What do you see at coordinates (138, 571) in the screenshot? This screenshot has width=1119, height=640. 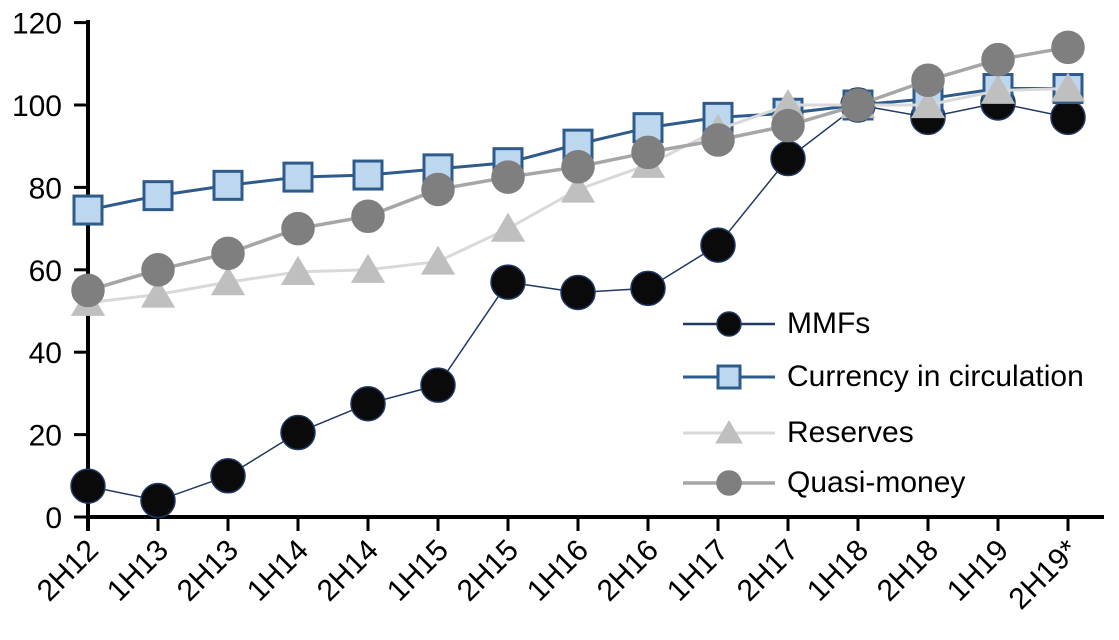 I see `x-axis-tick-label: 1H13` at bounding box center [138, 571].